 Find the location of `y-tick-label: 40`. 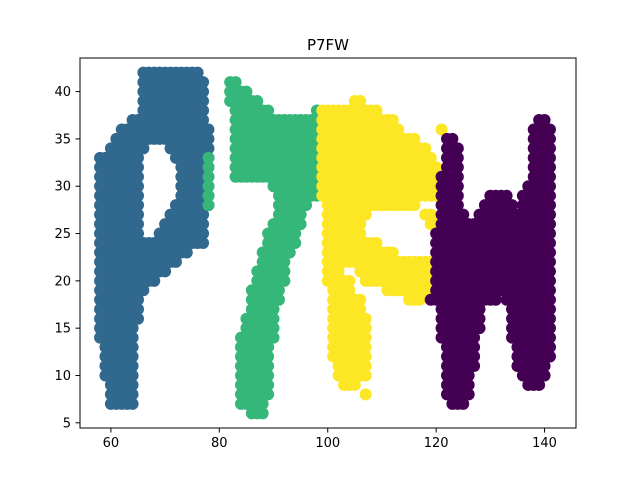

y-tick-label: 40 is located at coordinates (62, 92).